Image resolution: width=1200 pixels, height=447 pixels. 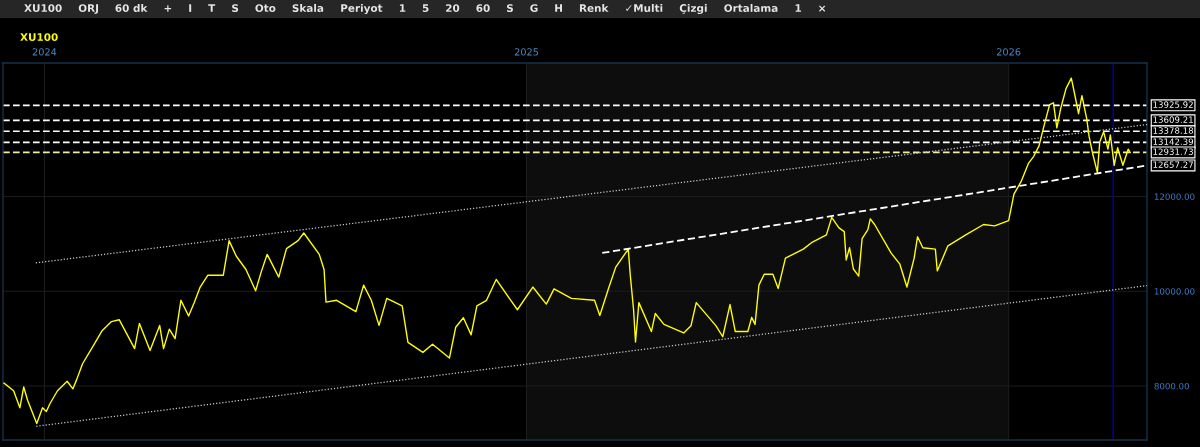 What do you see at coordinates (483, 8) in the screenshot?
I see `text: 60` at bounding box center [483, 8].